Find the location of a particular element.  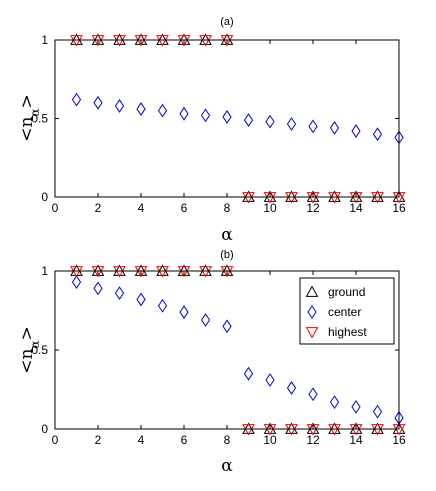

panel-a-x-tick-label: 10 is located at coordinates (270, 208).